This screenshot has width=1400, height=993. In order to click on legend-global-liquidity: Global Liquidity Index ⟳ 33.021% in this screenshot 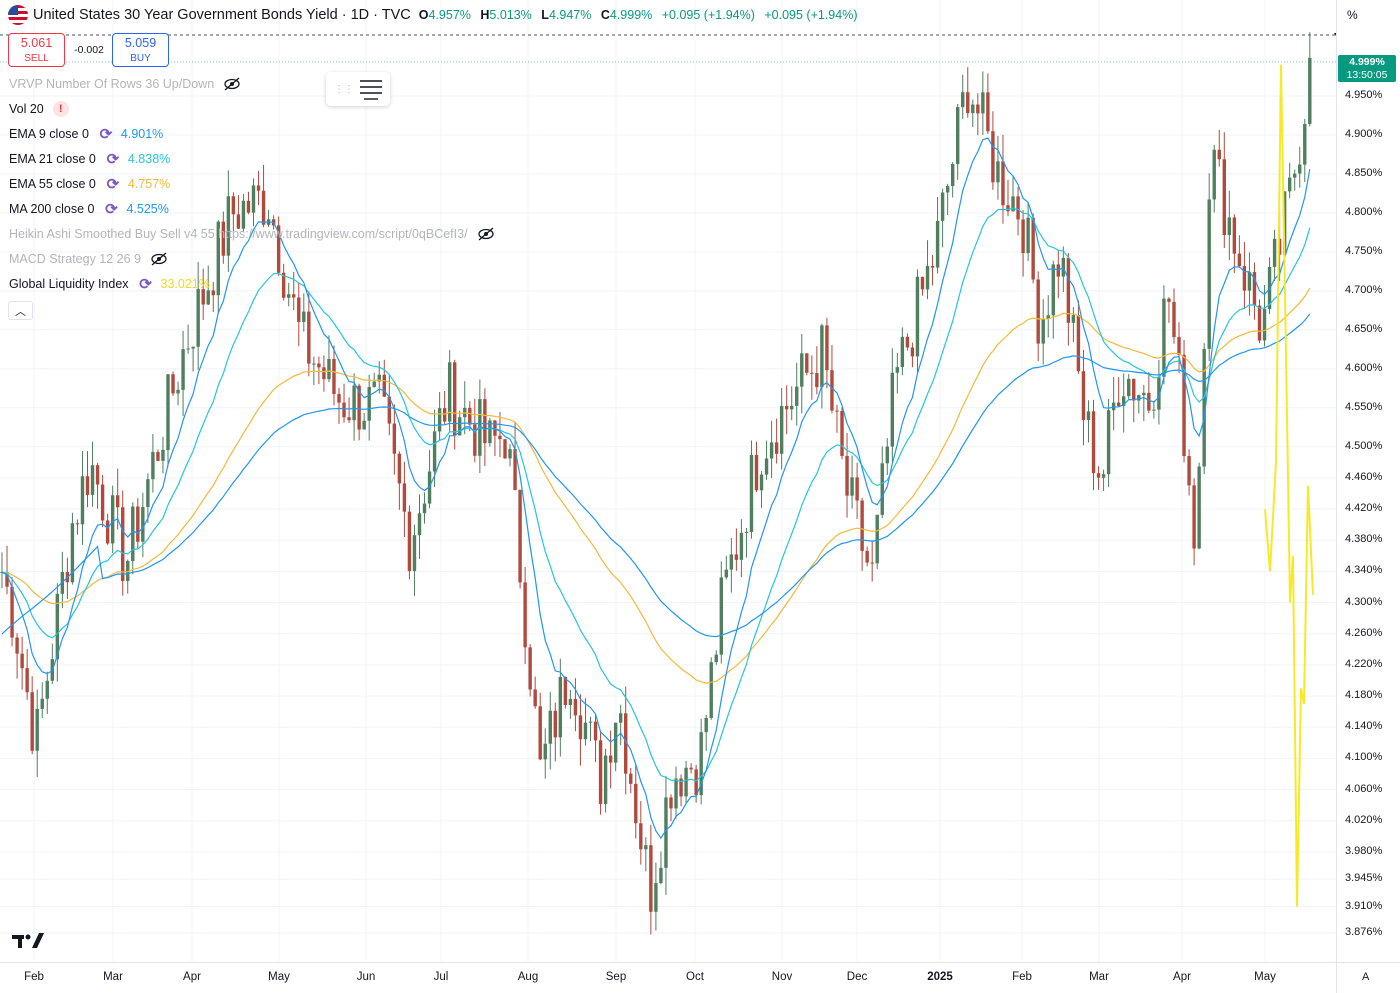, I will do `click(109, 284)`.